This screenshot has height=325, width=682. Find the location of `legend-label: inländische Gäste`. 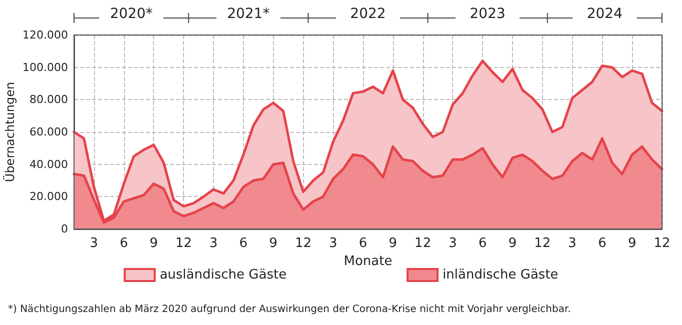

legend-label: inländische Gäste is located at coordinates (500, 275).